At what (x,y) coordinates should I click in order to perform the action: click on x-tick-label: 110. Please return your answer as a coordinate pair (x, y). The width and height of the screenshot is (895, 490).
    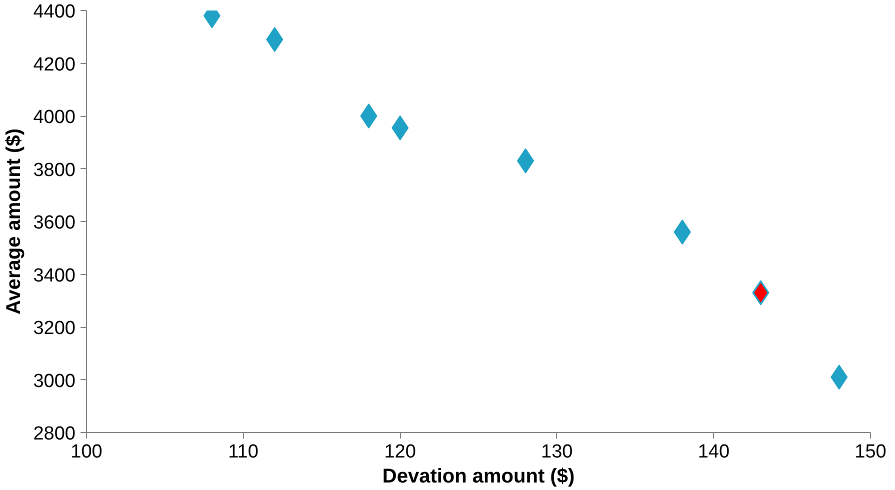
    Looking at the image, I should click on (243, 452).